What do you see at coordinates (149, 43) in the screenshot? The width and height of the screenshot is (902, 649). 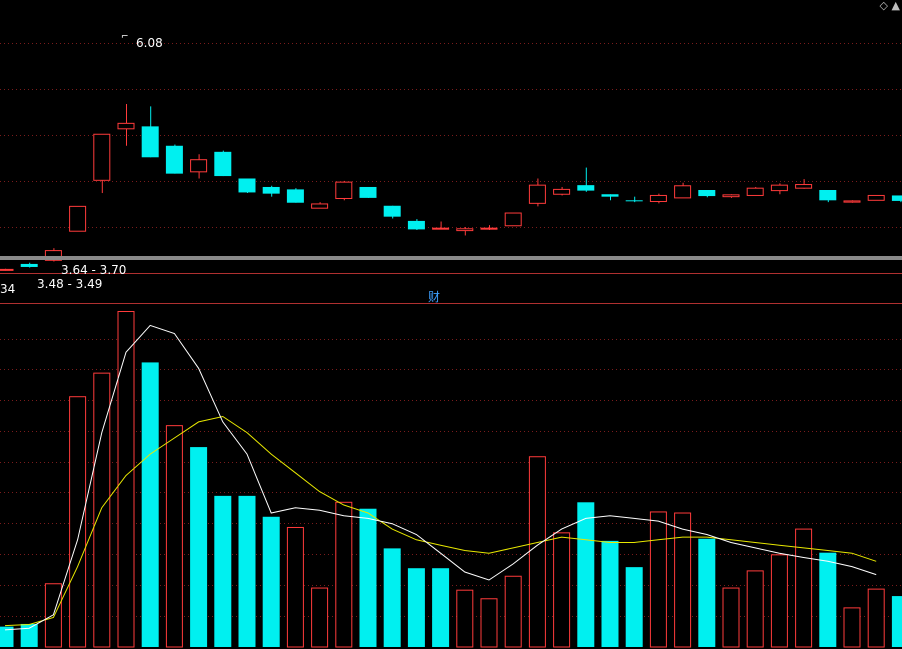 I see `high-price-label: 6.08` at bounding box center [149, 43].